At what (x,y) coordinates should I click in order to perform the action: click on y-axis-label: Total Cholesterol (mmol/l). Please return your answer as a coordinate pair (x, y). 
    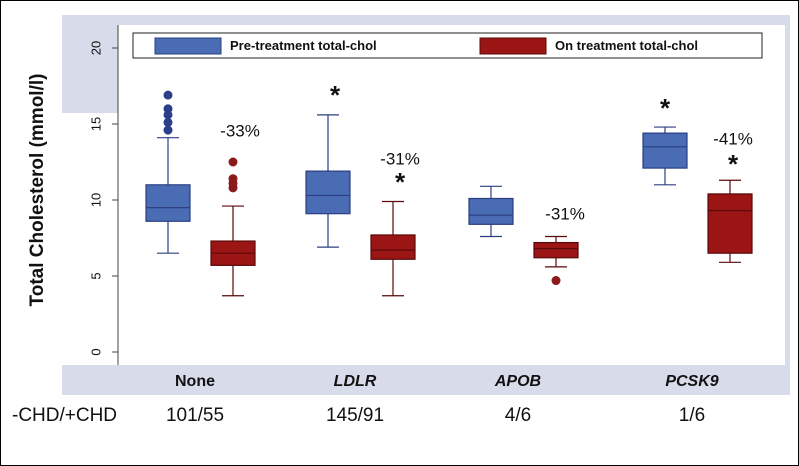
    Looking at the image, I should click on (37, 190).